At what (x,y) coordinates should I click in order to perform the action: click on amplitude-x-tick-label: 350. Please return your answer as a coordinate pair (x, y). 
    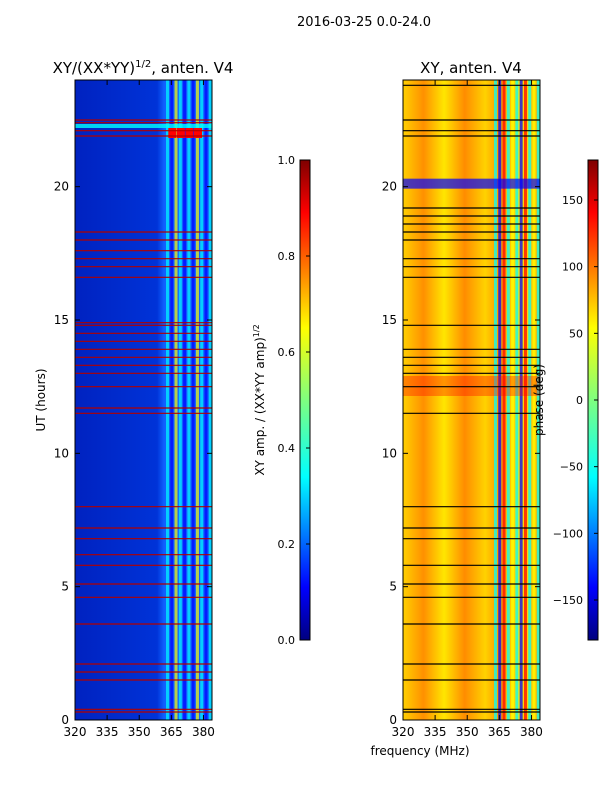
    Looking at the image, I should click on (139, 732).